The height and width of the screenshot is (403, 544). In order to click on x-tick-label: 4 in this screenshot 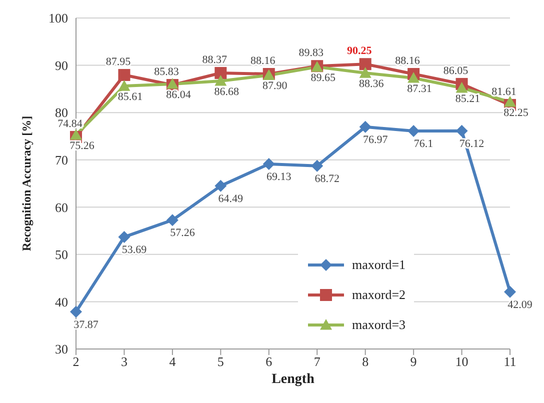, I will do `click(172, 362)`.